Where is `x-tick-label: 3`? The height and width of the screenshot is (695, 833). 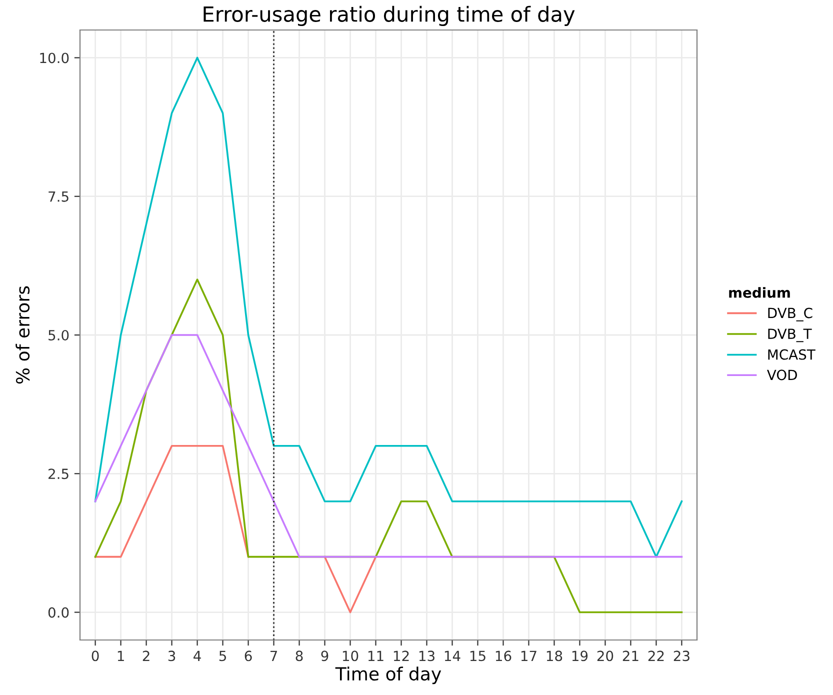 x-tick-label: 3 is located at coordinates (172, 656).